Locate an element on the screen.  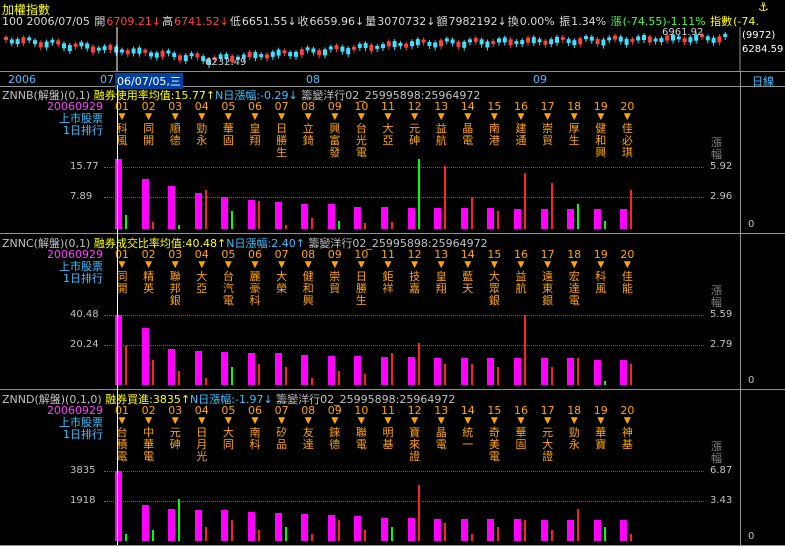
stock-name: 日月光 is located at coordinates (202, 444).